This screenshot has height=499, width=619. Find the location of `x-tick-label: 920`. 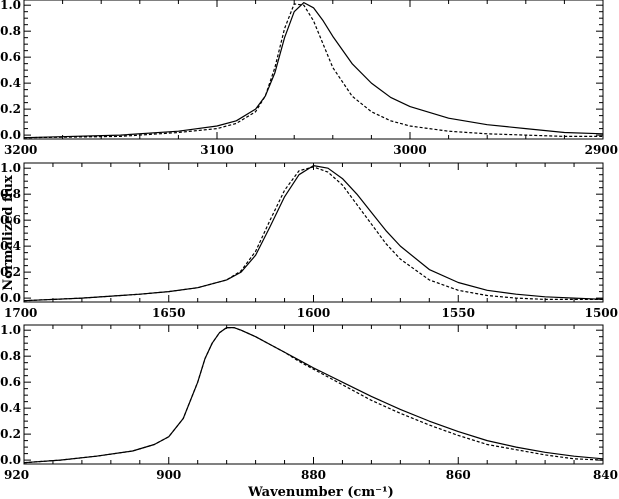

x-tick-label: 920 is located at coordinates (16, 475).